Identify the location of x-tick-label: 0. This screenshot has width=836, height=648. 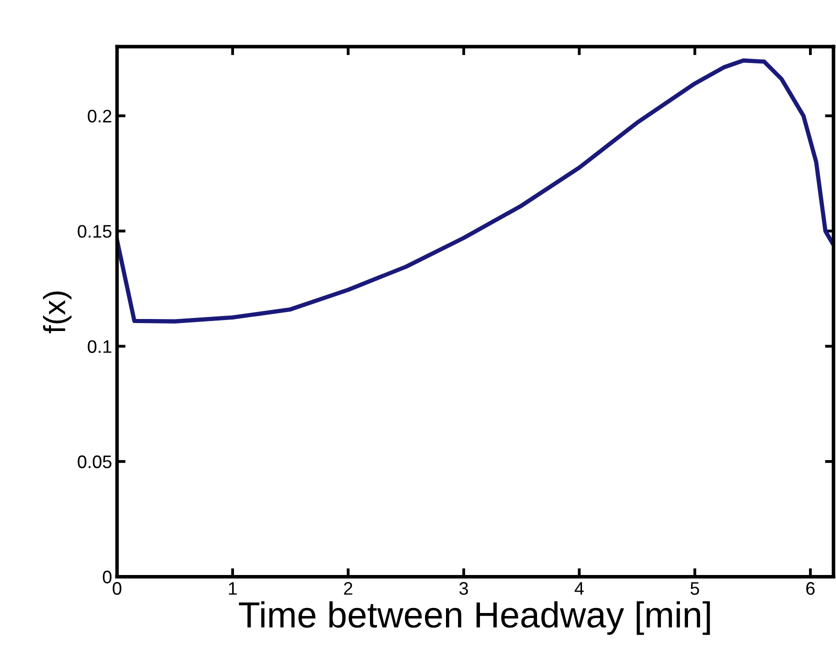
(117, 588).